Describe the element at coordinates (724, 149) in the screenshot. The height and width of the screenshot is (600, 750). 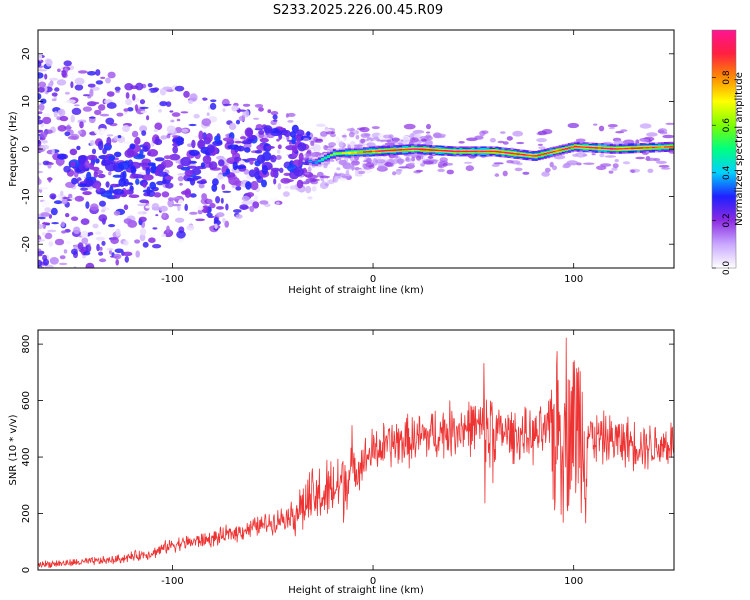
I see `colorbar-frame` at that location.